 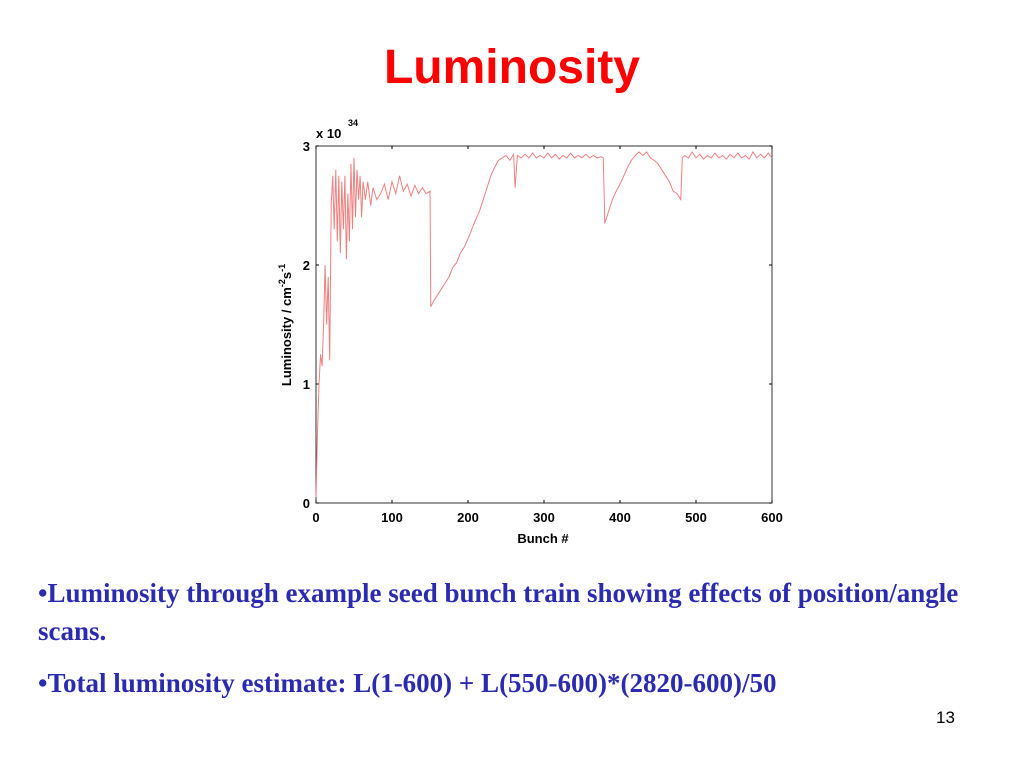 What do you see at coordinates (620, 517) in the screenshot?
I see `x-tick-label: 400` at bounding box center [620, 517].